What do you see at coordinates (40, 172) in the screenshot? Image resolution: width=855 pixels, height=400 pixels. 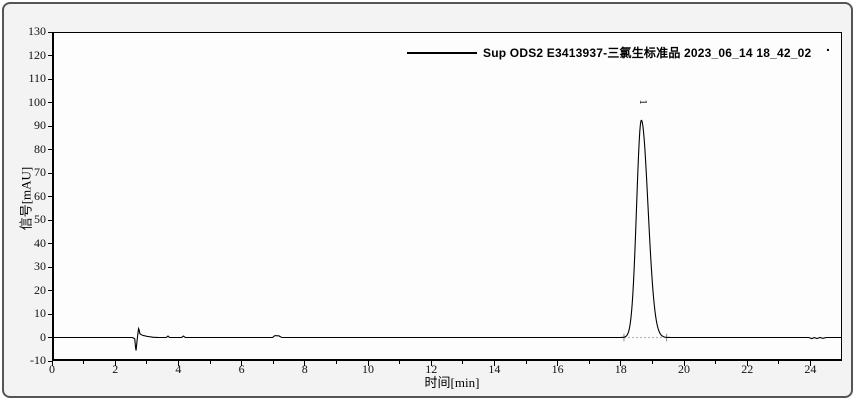 I see `y-tick-label: 70` at bounding box center [40, 172].